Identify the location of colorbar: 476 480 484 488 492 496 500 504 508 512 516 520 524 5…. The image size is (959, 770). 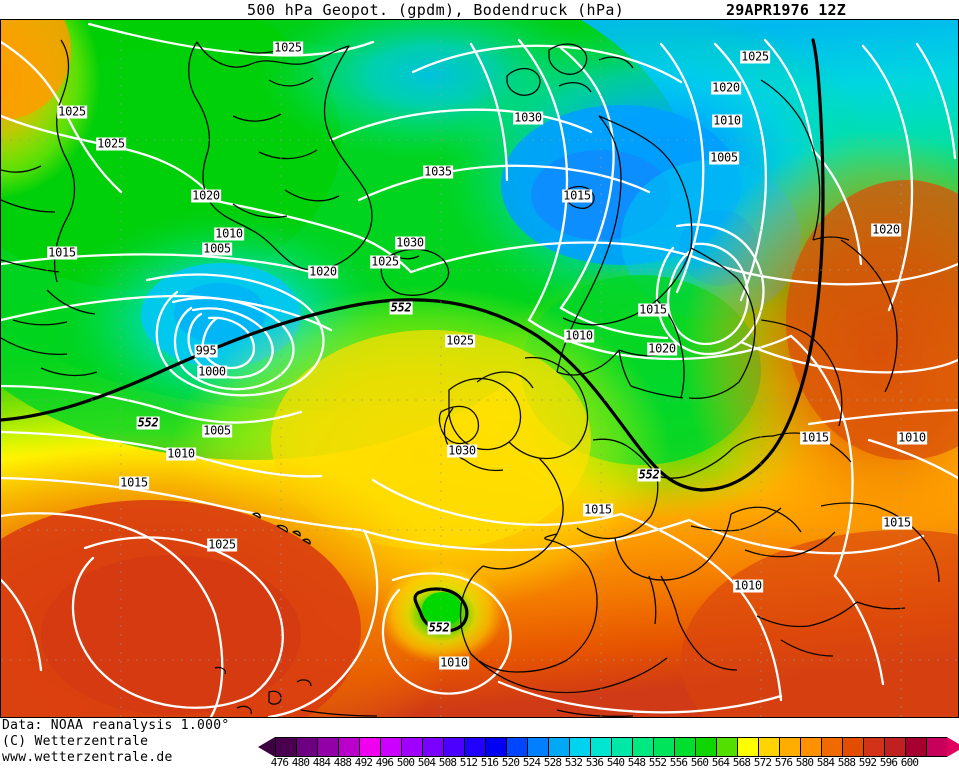
(608, 753).